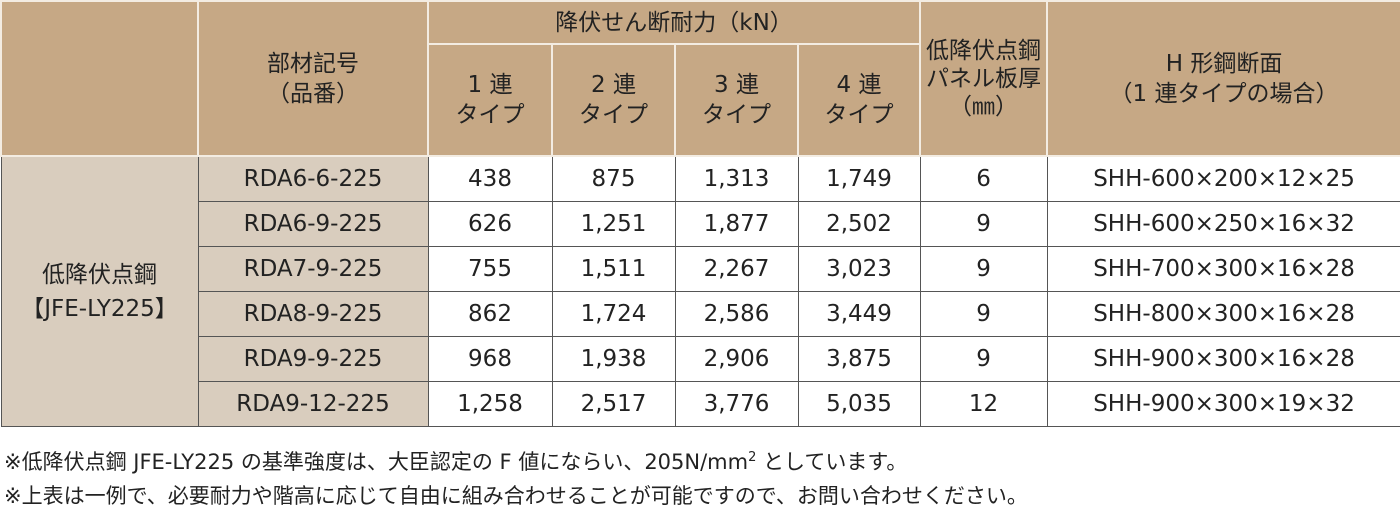  I want to click on table-cell: 1,258, so click(490, 404).